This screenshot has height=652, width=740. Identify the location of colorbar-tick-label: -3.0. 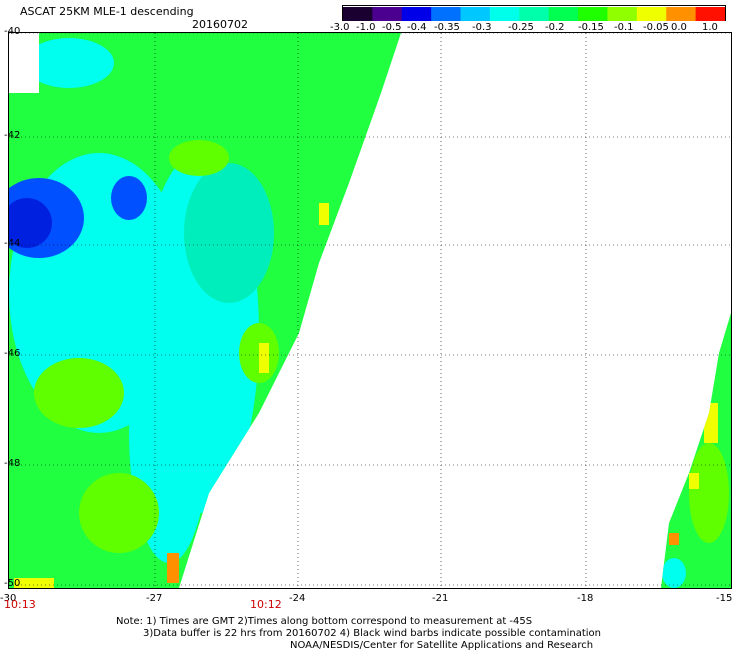
(340, 27).